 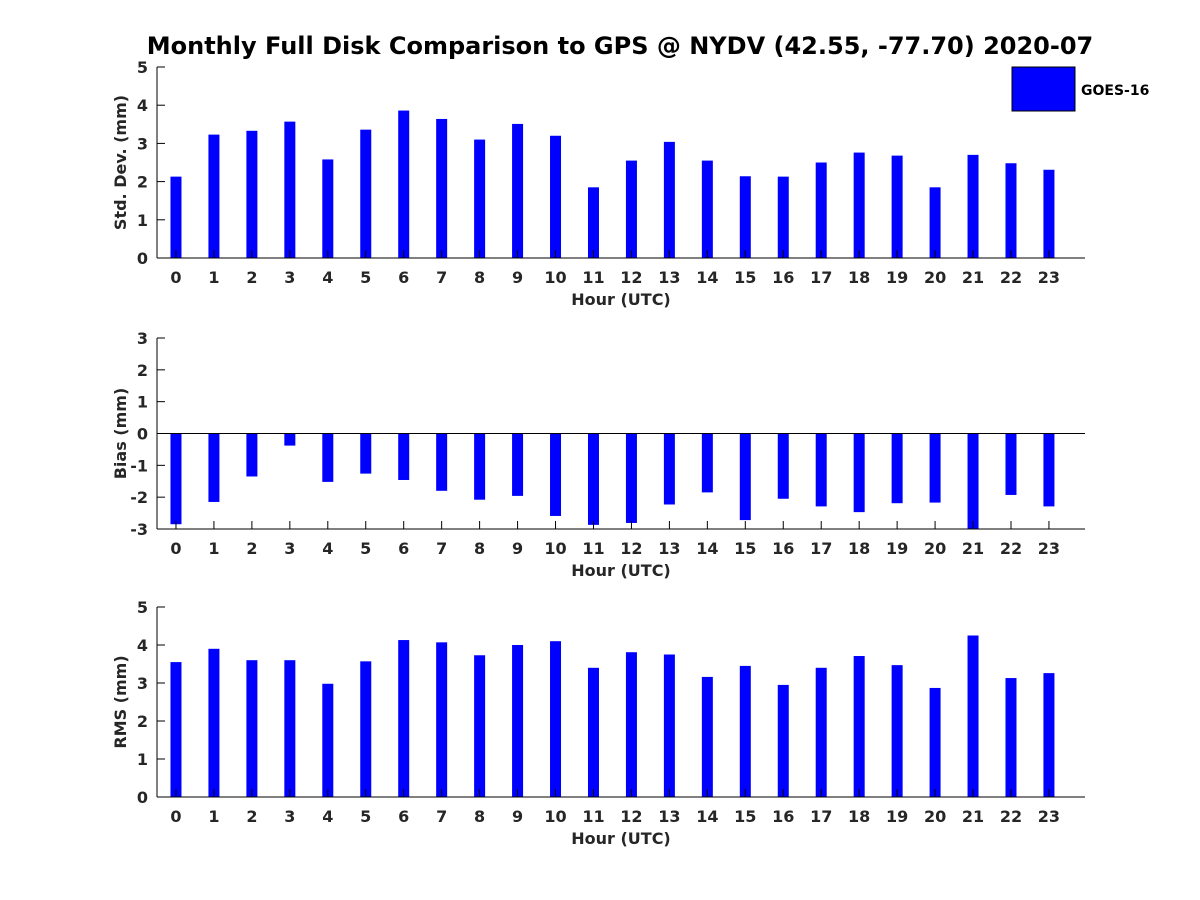 I want to click on rms-x-tick-label: 21, so click(x=973, y=816).